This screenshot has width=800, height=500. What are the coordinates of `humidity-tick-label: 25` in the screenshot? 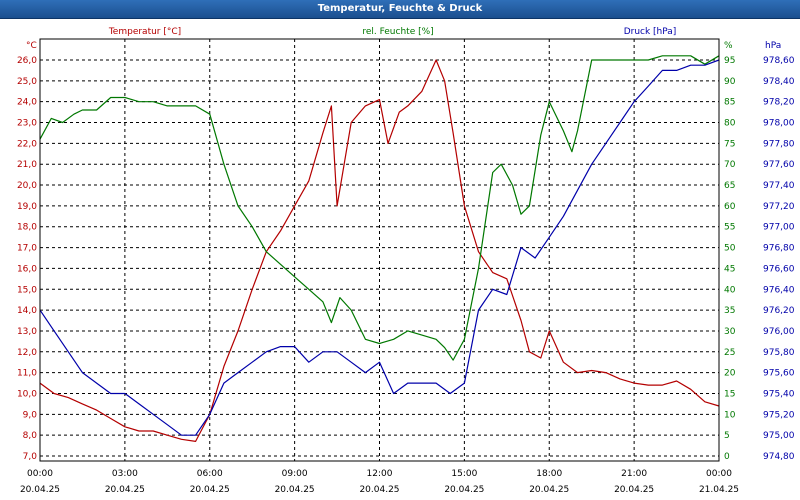 It's located at (729, 353).